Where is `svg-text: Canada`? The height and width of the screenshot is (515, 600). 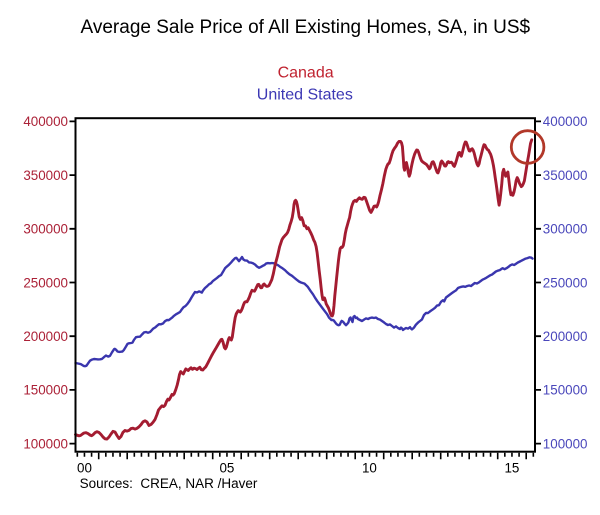 svg-text: Canada is located at coordinates (306, 73).